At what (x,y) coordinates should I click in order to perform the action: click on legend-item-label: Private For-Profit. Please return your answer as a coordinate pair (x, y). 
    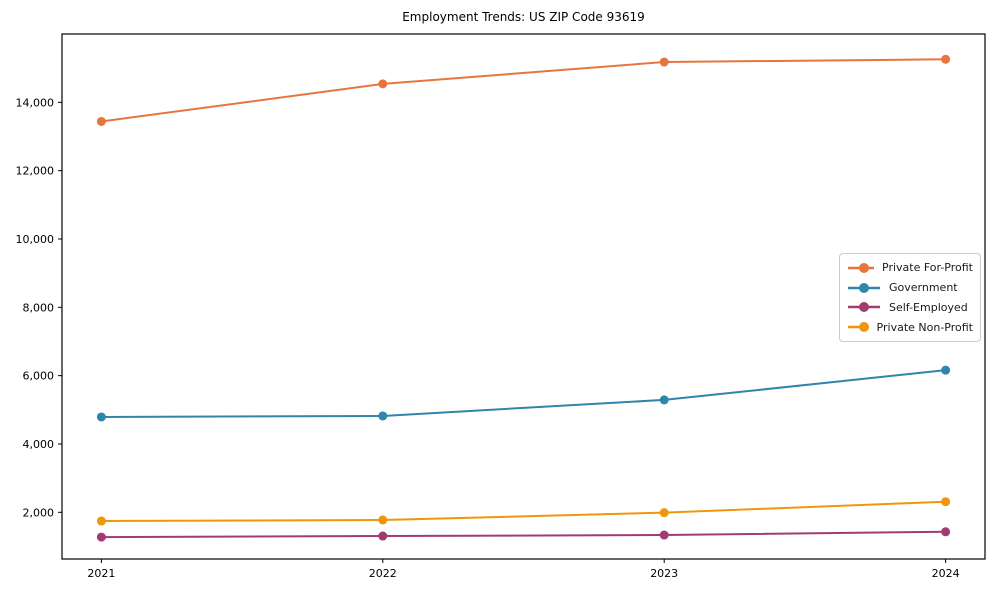
    Looking at the image, I should click on (927, 268).